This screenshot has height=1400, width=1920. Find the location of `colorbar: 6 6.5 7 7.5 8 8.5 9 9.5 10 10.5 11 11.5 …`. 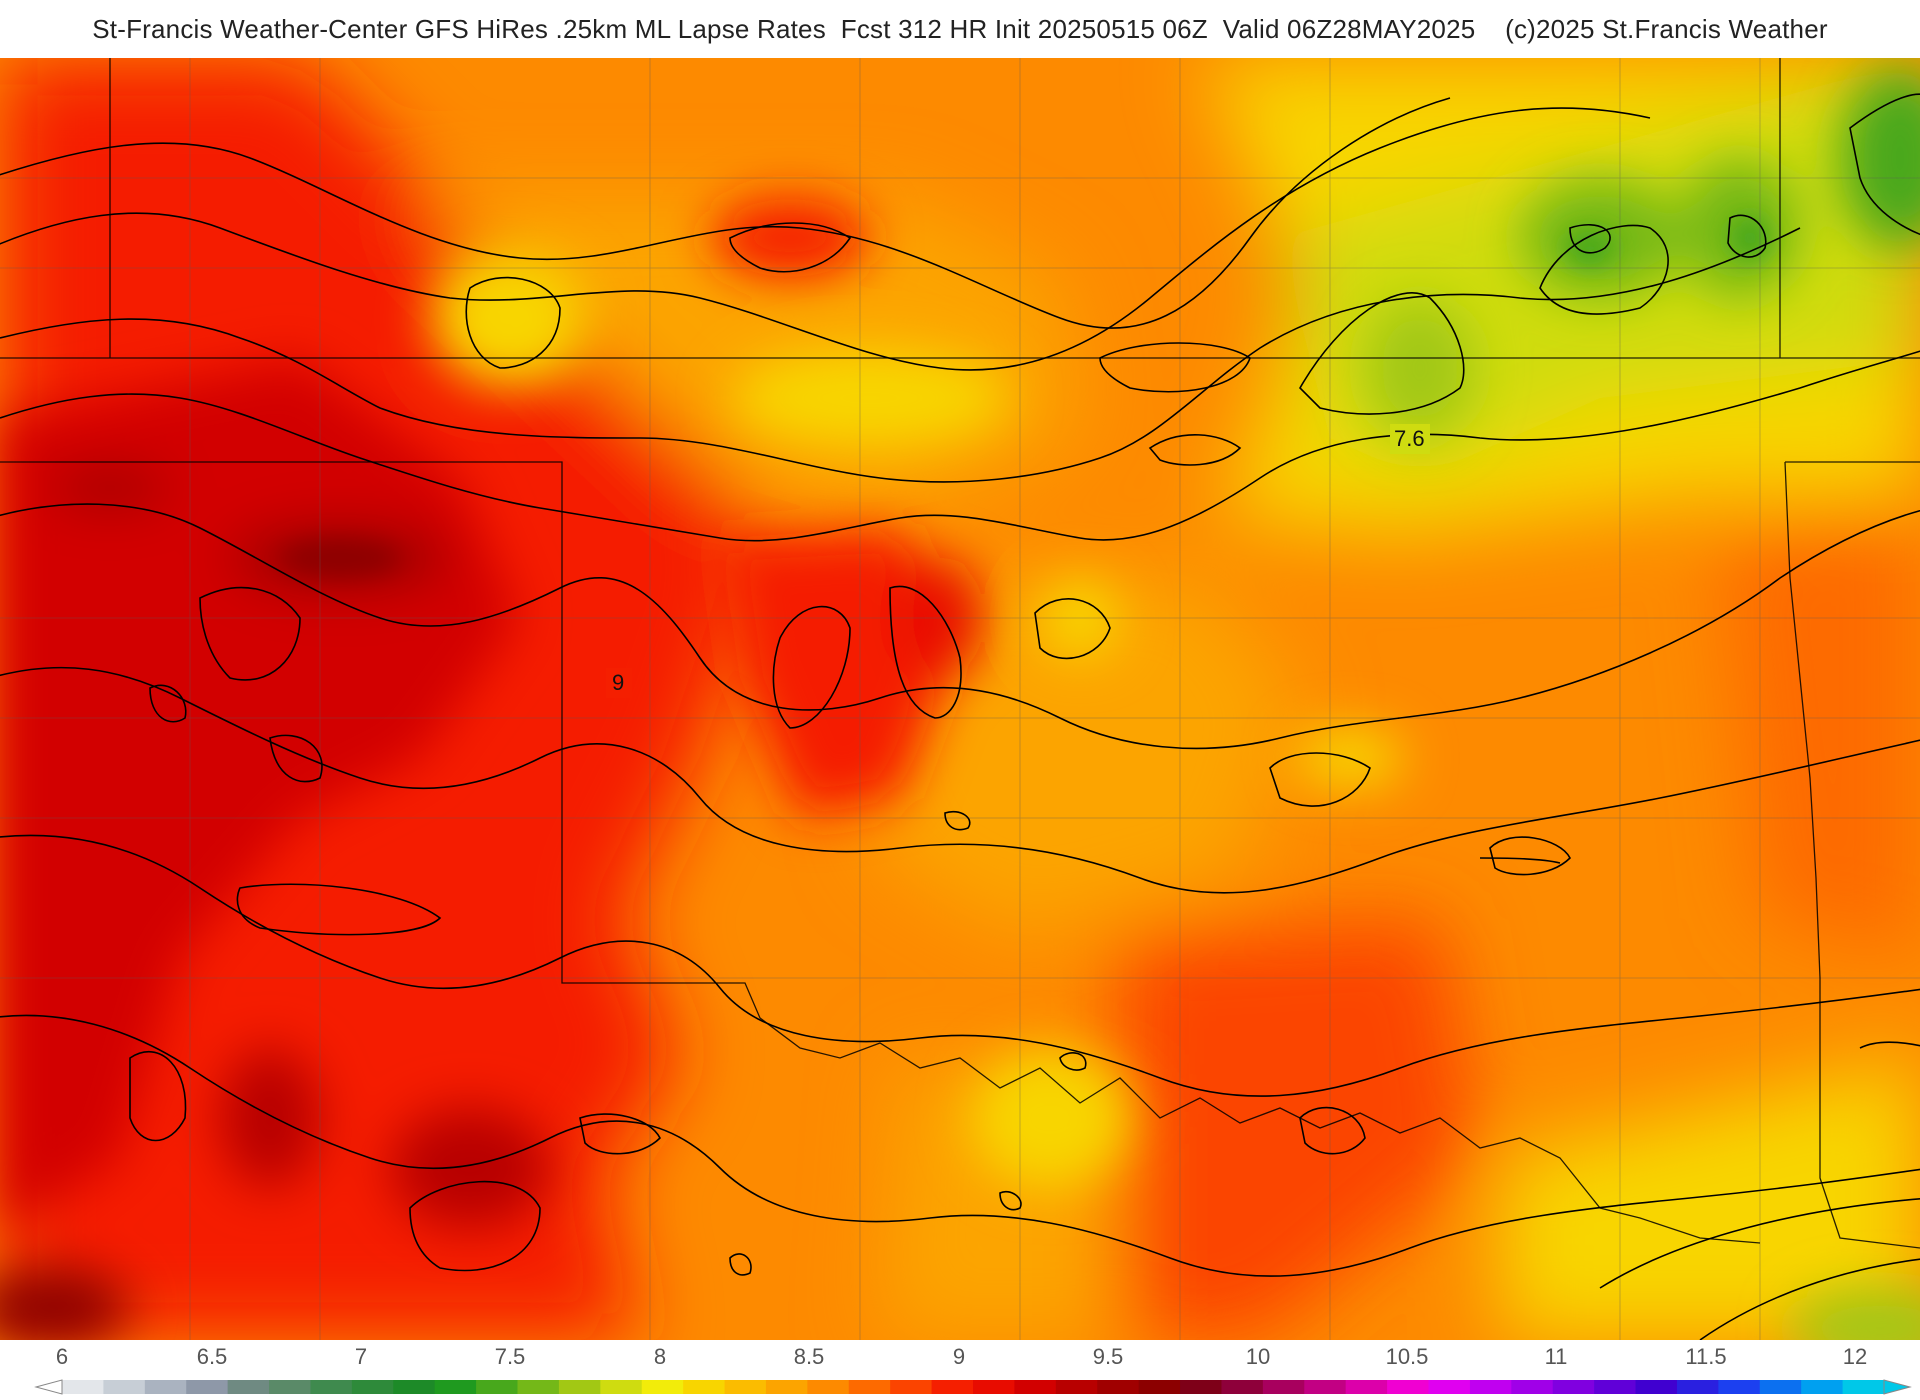

colorbar: 6 6.5 7 7.5 8 8.5 9 9.5 10 10.5 11 11.5 … is located at coordinates (973, 1369).